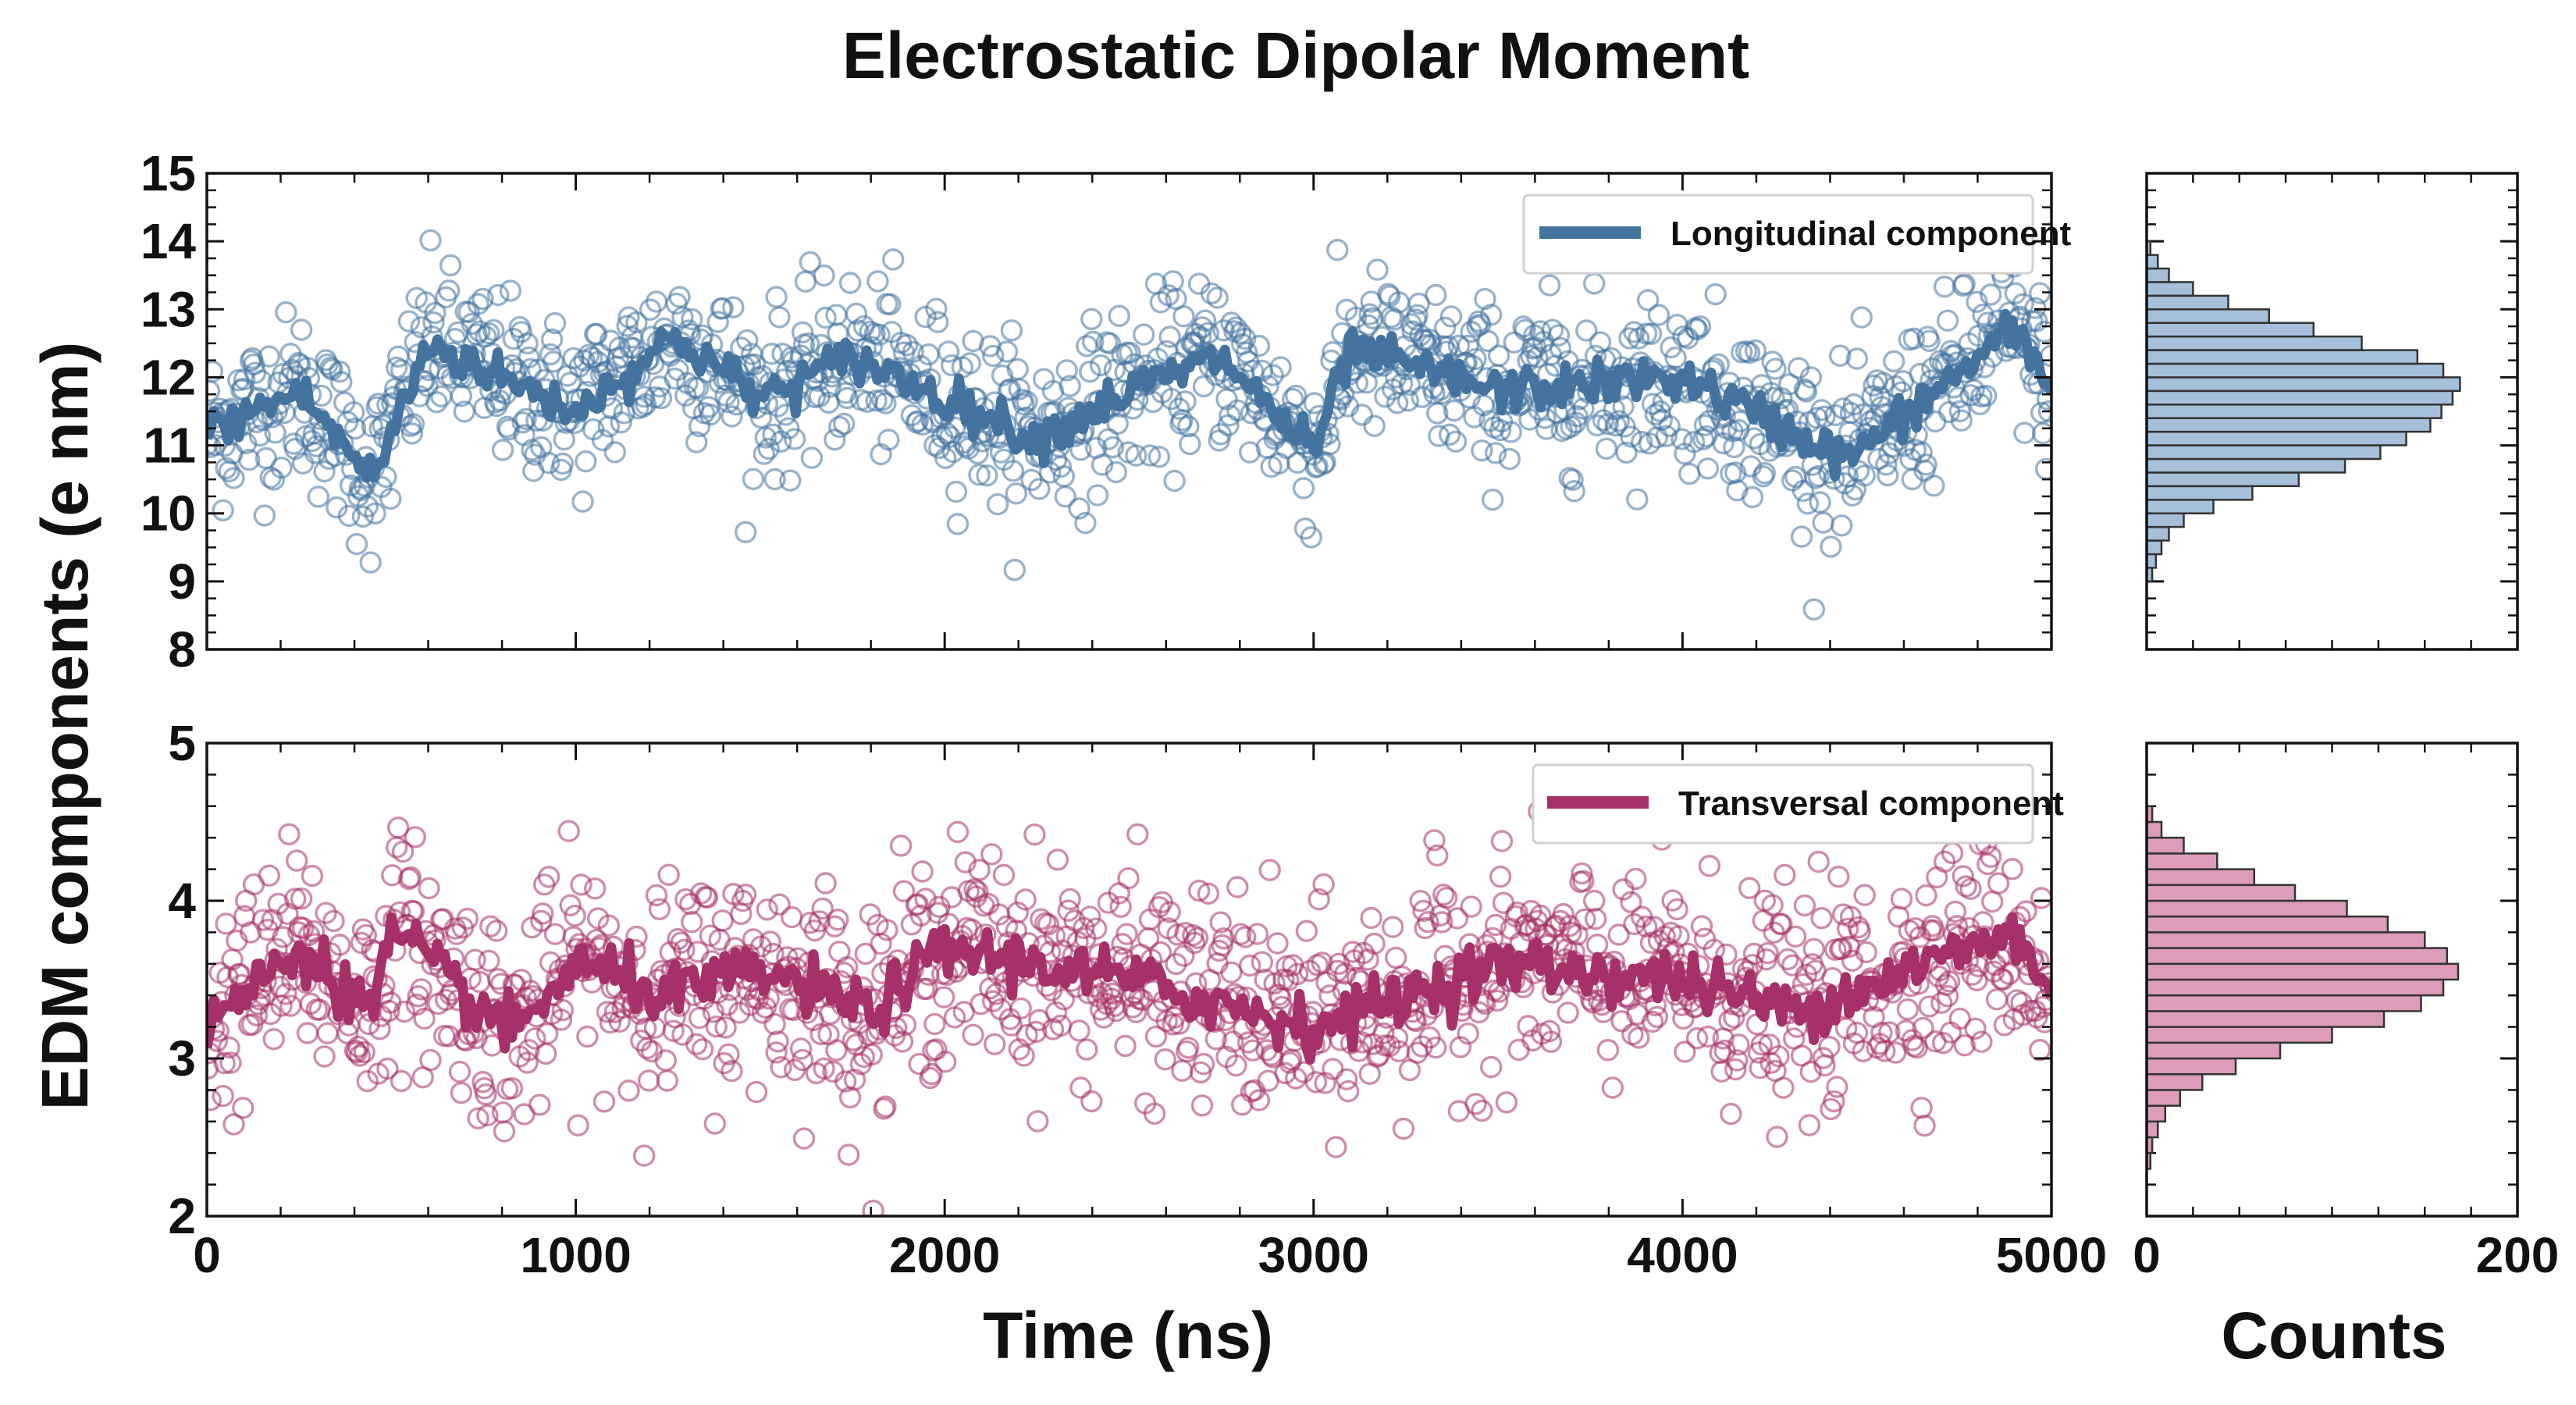 Image resolution: width=2576 pixels, height=1405 pixels. I want to click on legend-box, so click(1778, 235).